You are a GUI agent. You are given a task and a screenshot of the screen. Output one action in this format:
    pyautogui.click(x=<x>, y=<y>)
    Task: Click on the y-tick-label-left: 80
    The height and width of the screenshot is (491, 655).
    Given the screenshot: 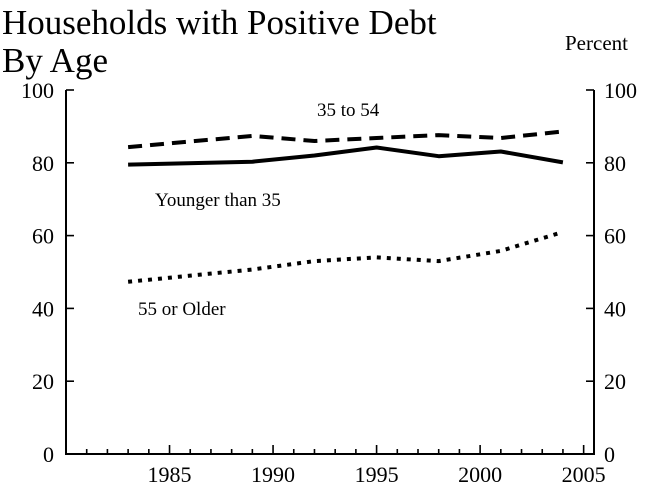 What is the action you would take?
    pyautogui.click(x=43, y=163)
    